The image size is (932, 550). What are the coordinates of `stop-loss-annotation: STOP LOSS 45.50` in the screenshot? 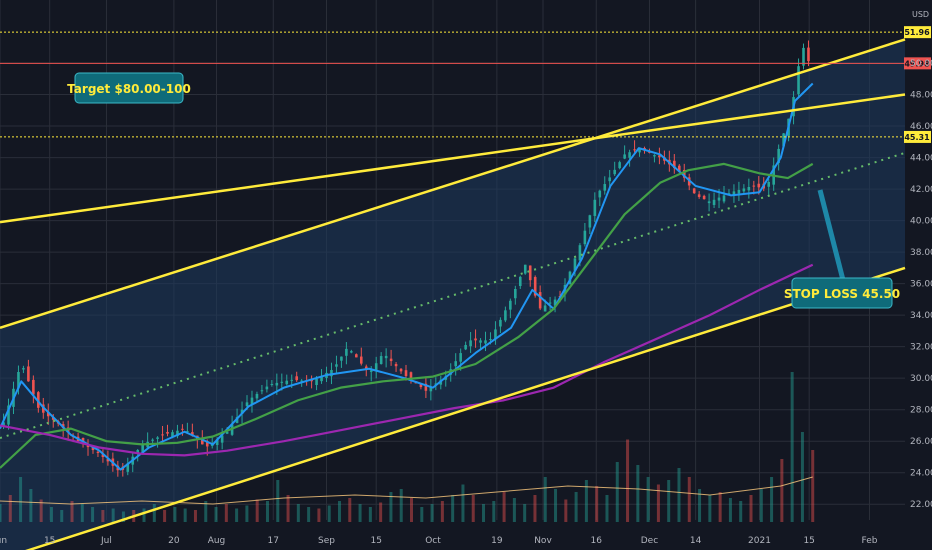 It's located at (842, 249).